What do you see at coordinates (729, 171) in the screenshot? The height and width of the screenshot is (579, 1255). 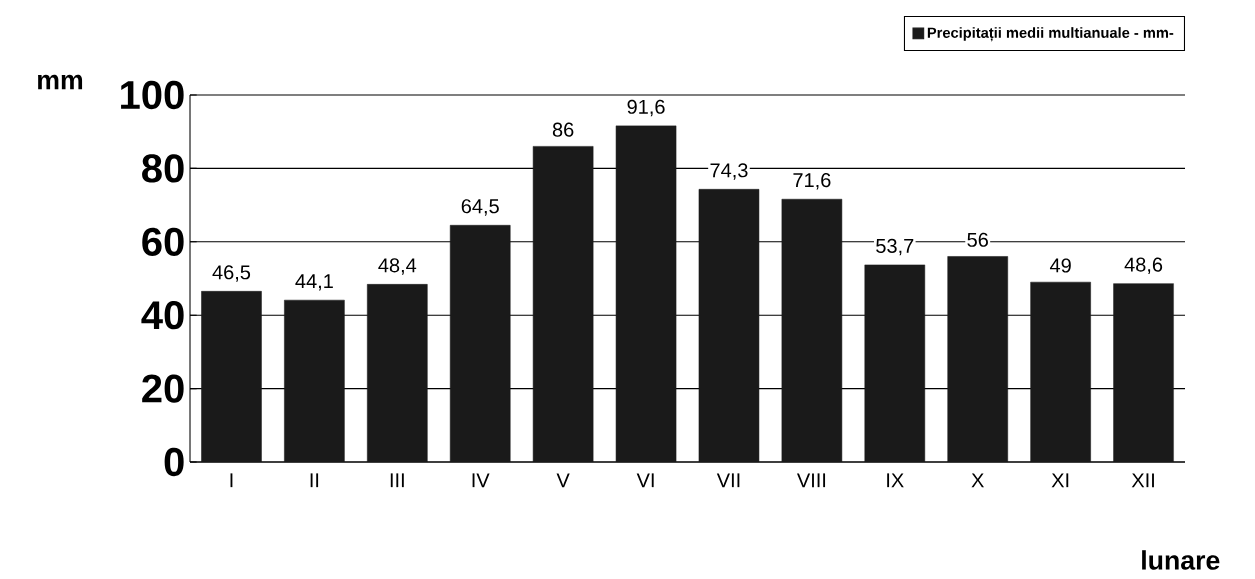 I see `text: 74,3` at bounding box center [729, 171].